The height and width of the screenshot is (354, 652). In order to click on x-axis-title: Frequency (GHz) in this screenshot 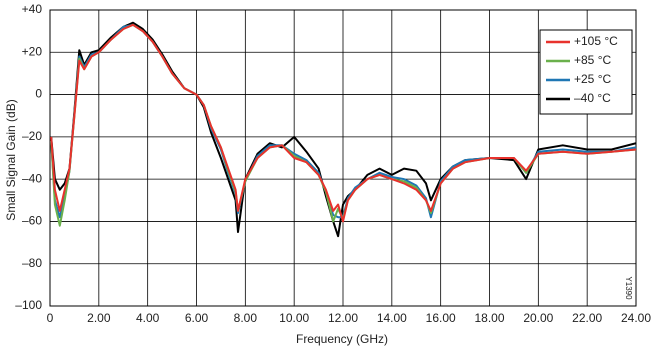, I will do `click(342, 339)`.